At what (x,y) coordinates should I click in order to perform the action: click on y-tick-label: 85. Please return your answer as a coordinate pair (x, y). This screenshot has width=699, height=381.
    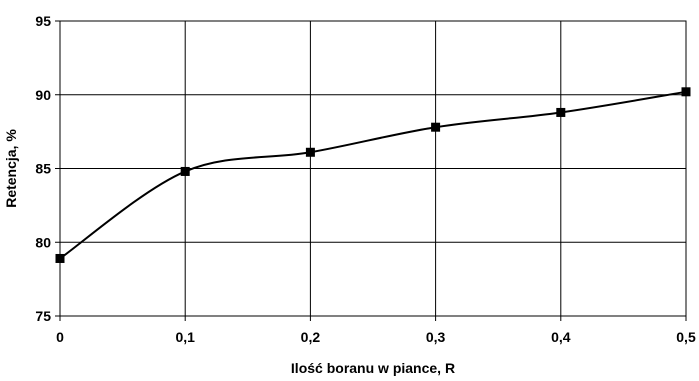
    Looking at the image, I should click on (43, 169).